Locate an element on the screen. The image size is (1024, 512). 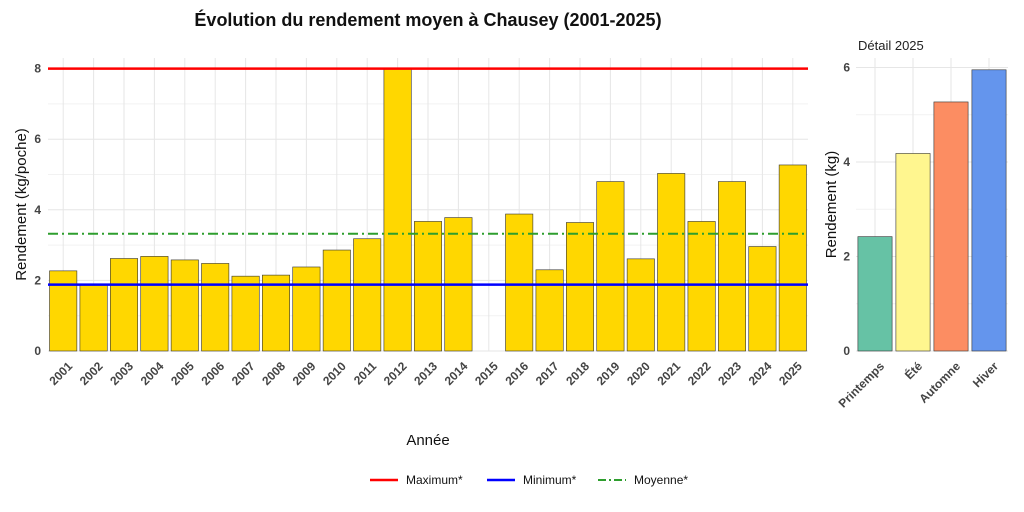
x-tick-label: 2020 is located at coordinates (638, 373).